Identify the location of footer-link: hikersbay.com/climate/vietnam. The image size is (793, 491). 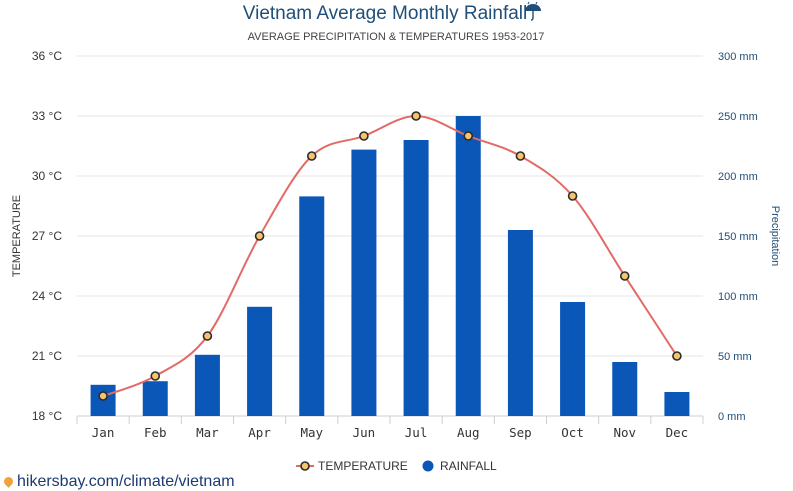
(118, 482).